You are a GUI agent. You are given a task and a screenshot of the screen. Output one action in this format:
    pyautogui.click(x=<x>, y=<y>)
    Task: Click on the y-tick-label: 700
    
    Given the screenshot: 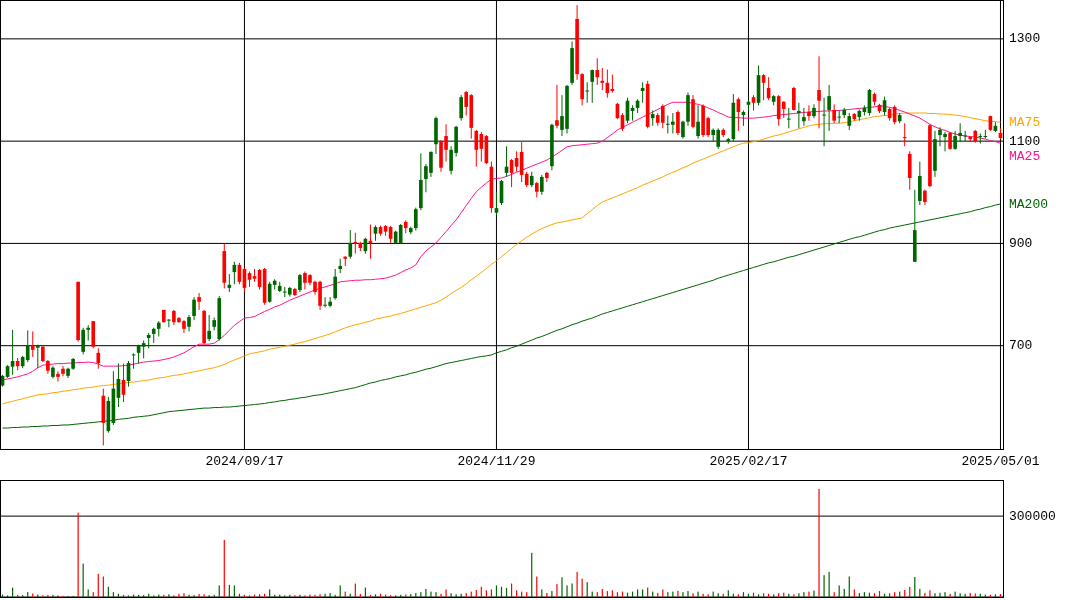 What is the action you would take?
    pyautogui.click(x=1021, y=346)
    